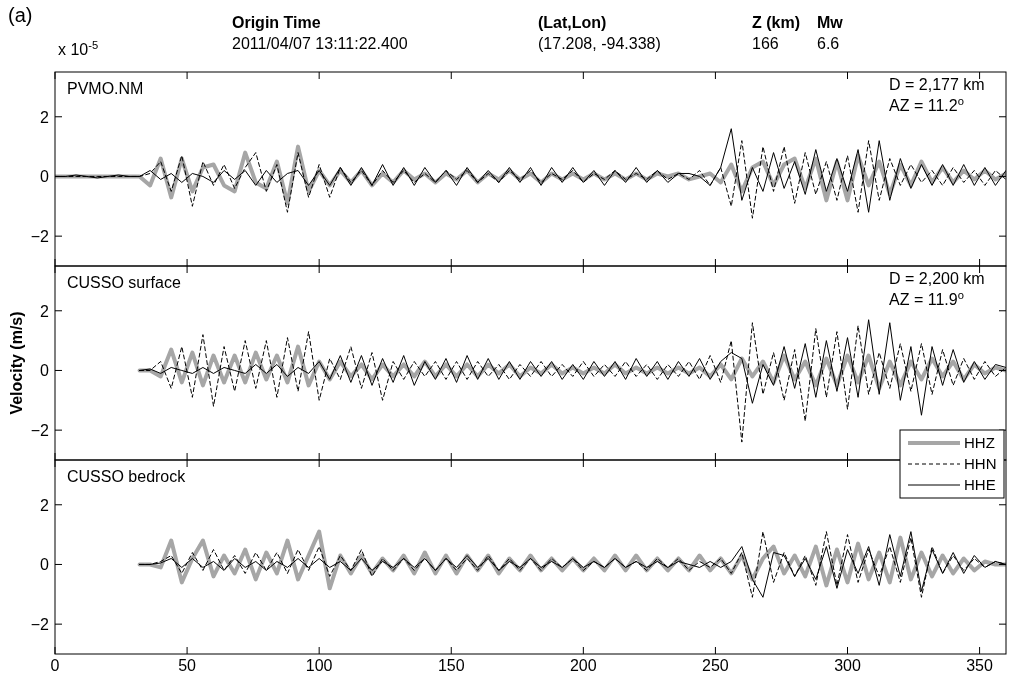 This screenshot has width=1016, height=681. Describe the element at coordinates (16, 363) in the screenshot. I see `y-axis-title: Velocity (m/s)` at that location.